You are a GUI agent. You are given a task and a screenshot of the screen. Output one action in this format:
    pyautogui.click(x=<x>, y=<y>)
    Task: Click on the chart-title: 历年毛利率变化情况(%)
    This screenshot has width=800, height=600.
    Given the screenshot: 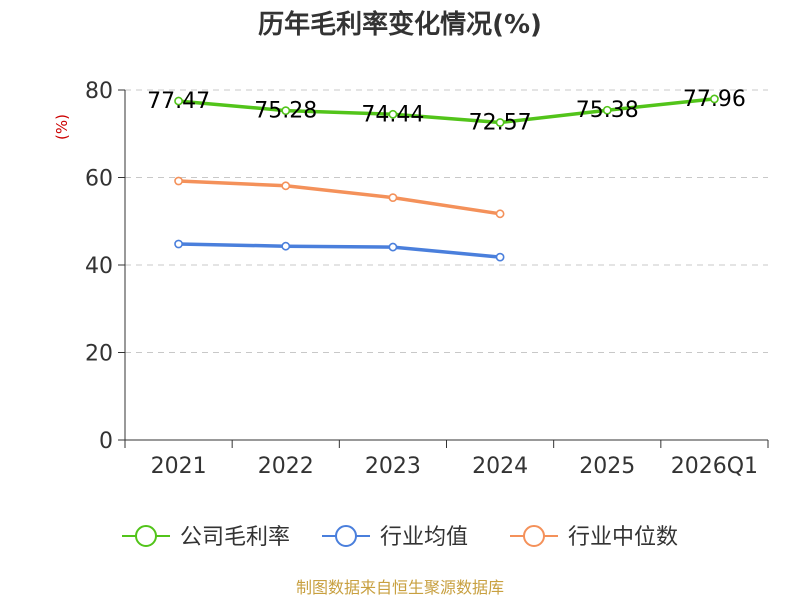 What is the action you would take?
    pyautogui.click(x=400, y=24)
    